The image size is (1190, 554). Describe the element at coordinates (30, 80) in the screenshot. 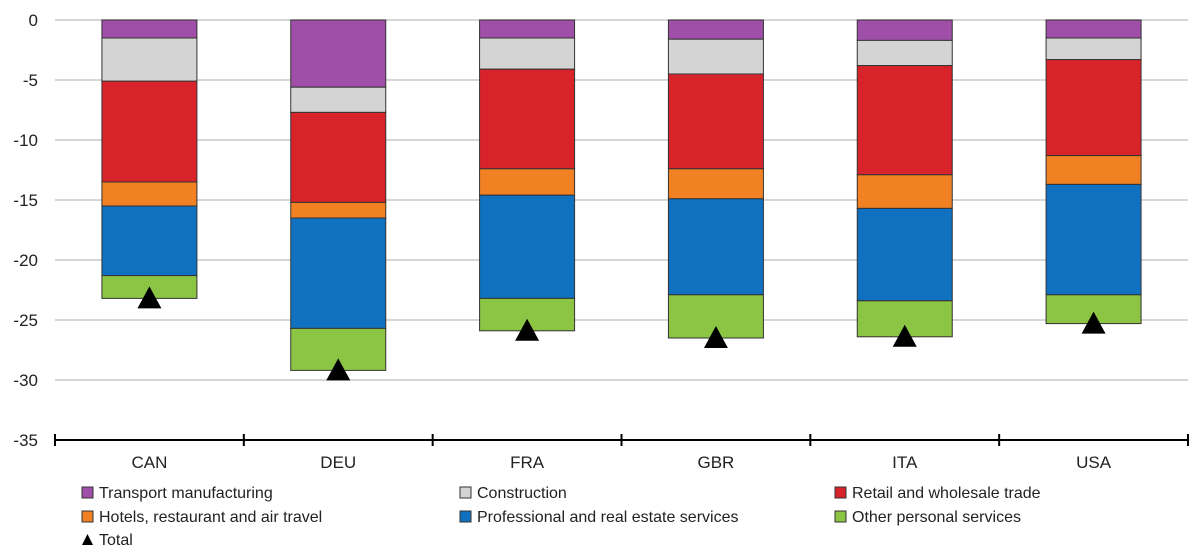

I see `y-tick-label: -5` at that location.